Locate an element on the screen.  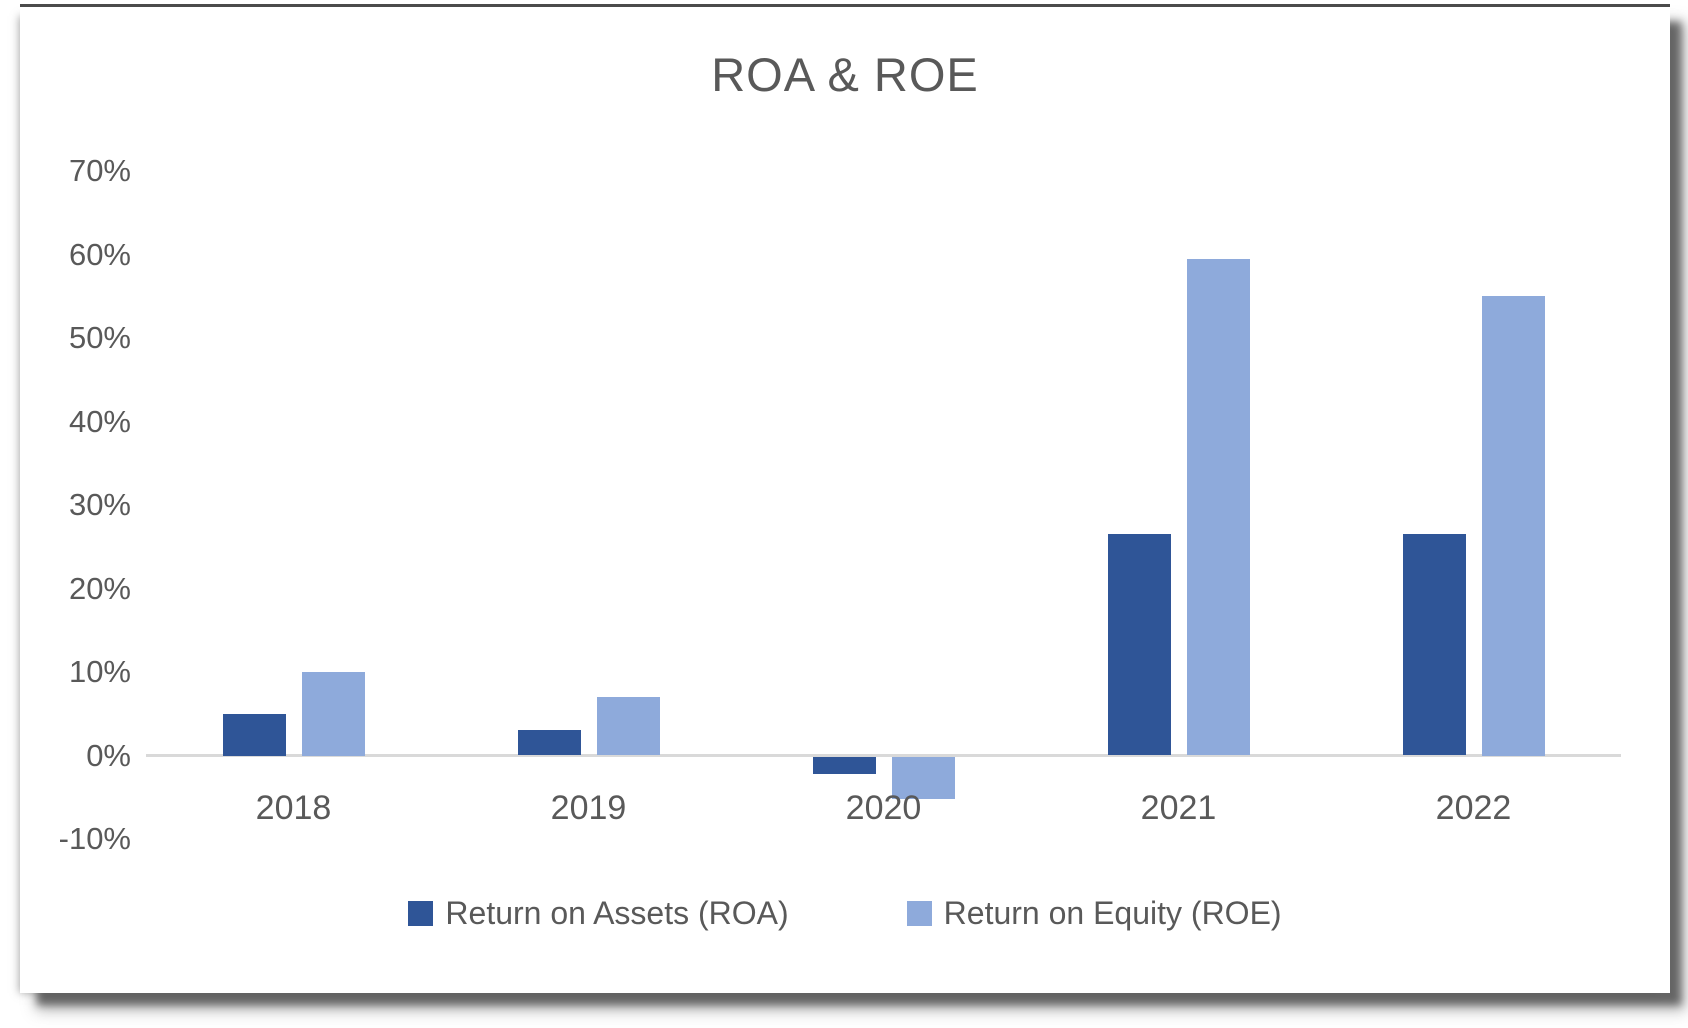
bar-roa-2020 is located at coordinates (844, 765).